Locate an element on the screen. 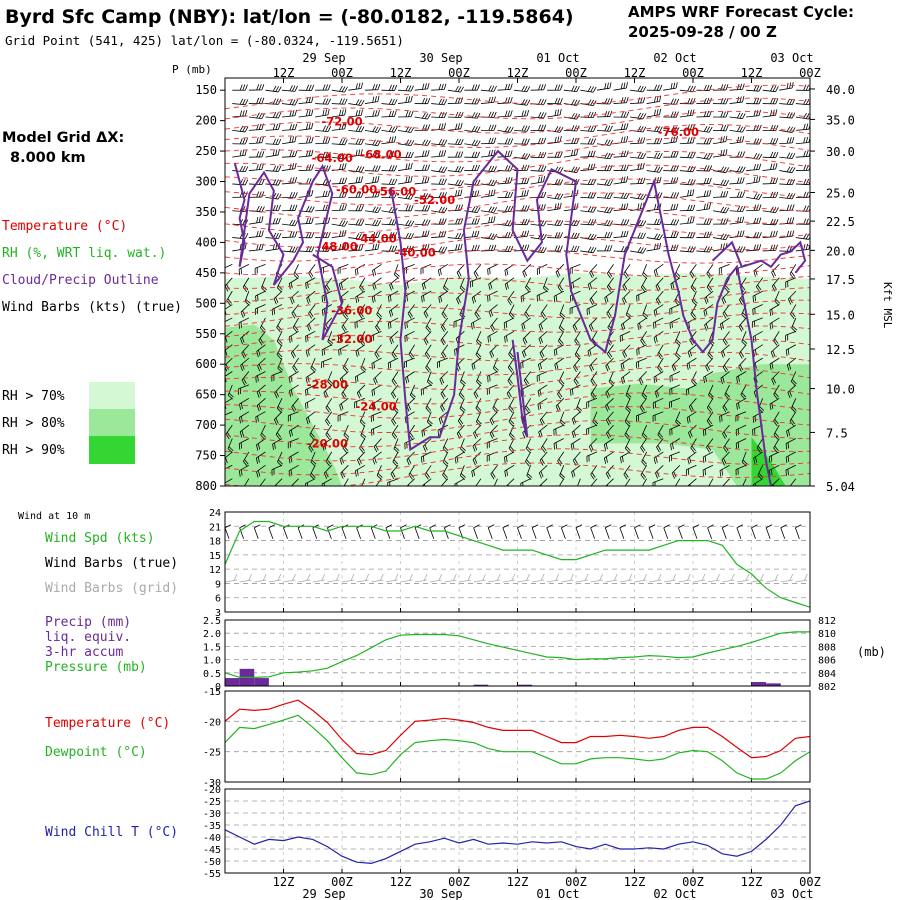 This screenshot has height=900, width=900. time-tick-bottom: 00Z is located at coordinates (810, 882).